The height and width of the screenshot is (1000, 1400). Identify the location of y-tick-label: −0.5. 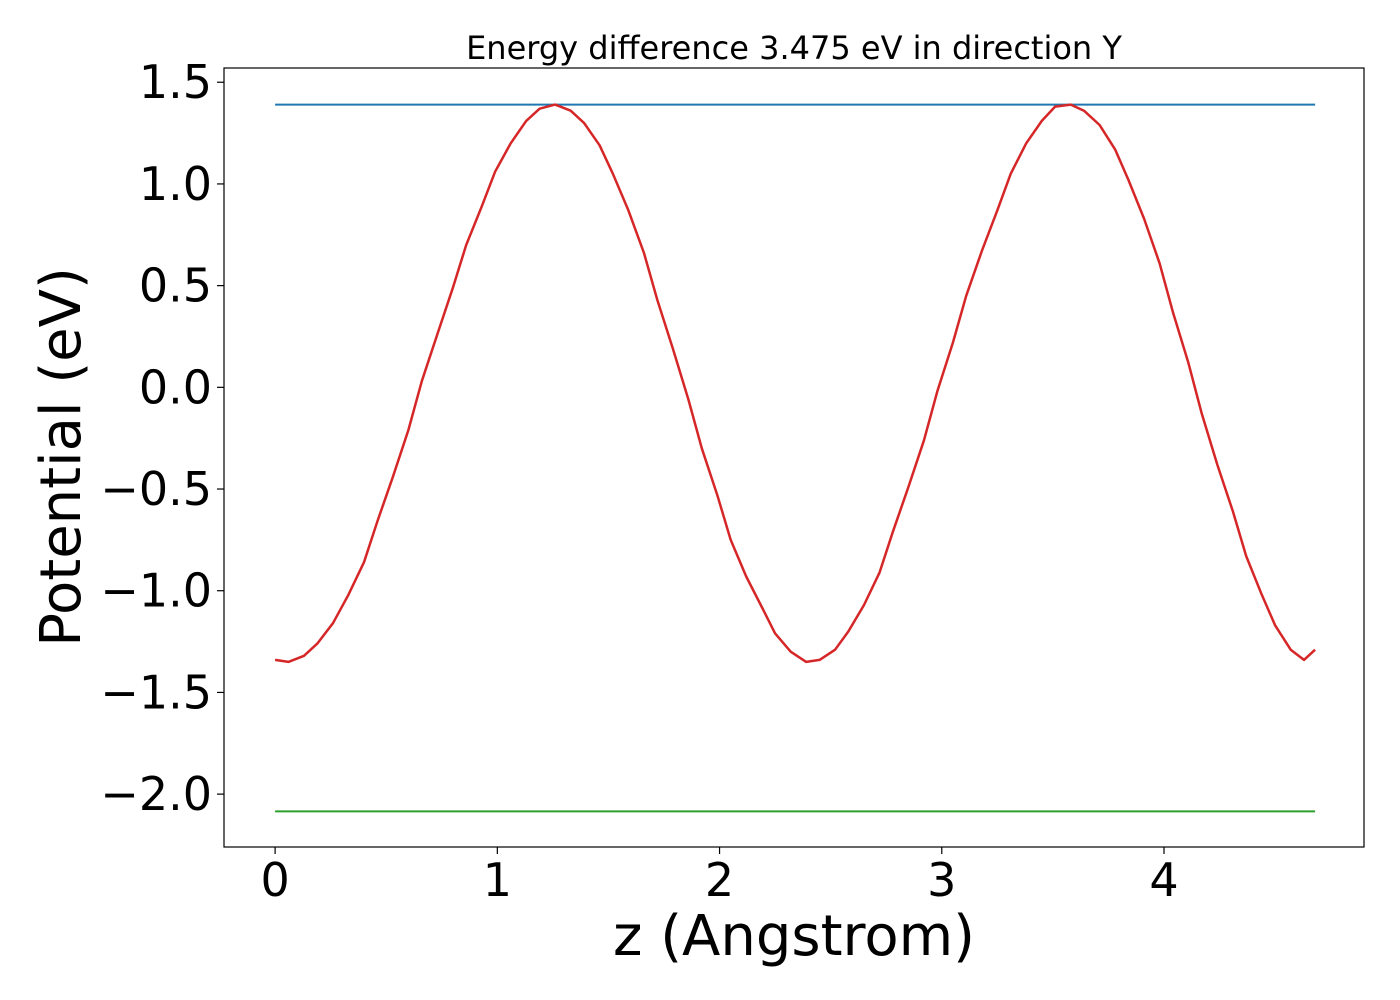
(156, 489).